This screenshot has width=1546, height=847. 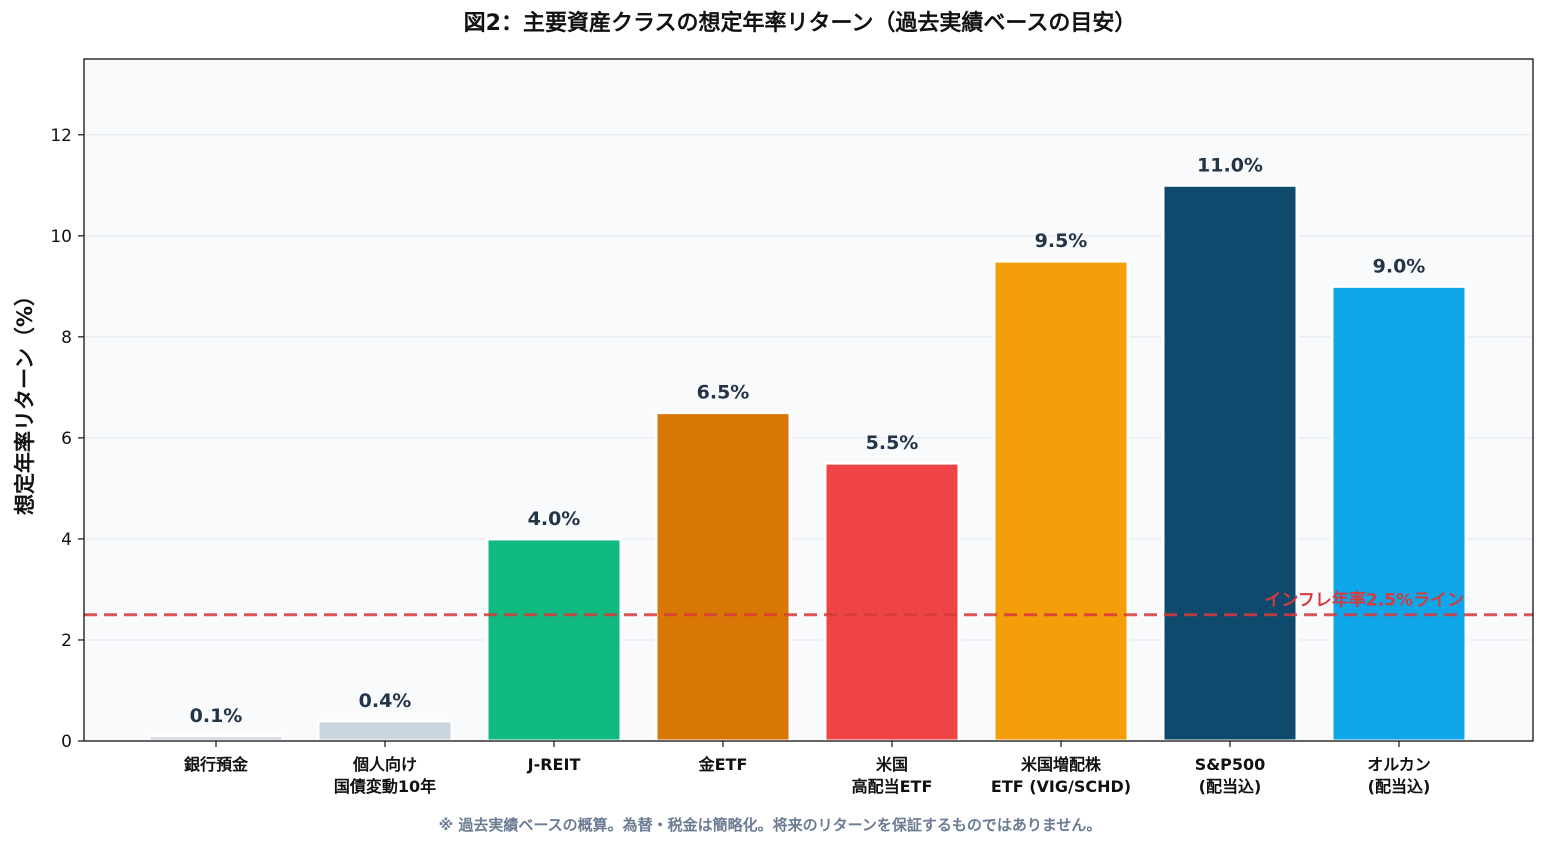 I want to click on bar-value-label: 9.0%, so click(x=1399, y=266).